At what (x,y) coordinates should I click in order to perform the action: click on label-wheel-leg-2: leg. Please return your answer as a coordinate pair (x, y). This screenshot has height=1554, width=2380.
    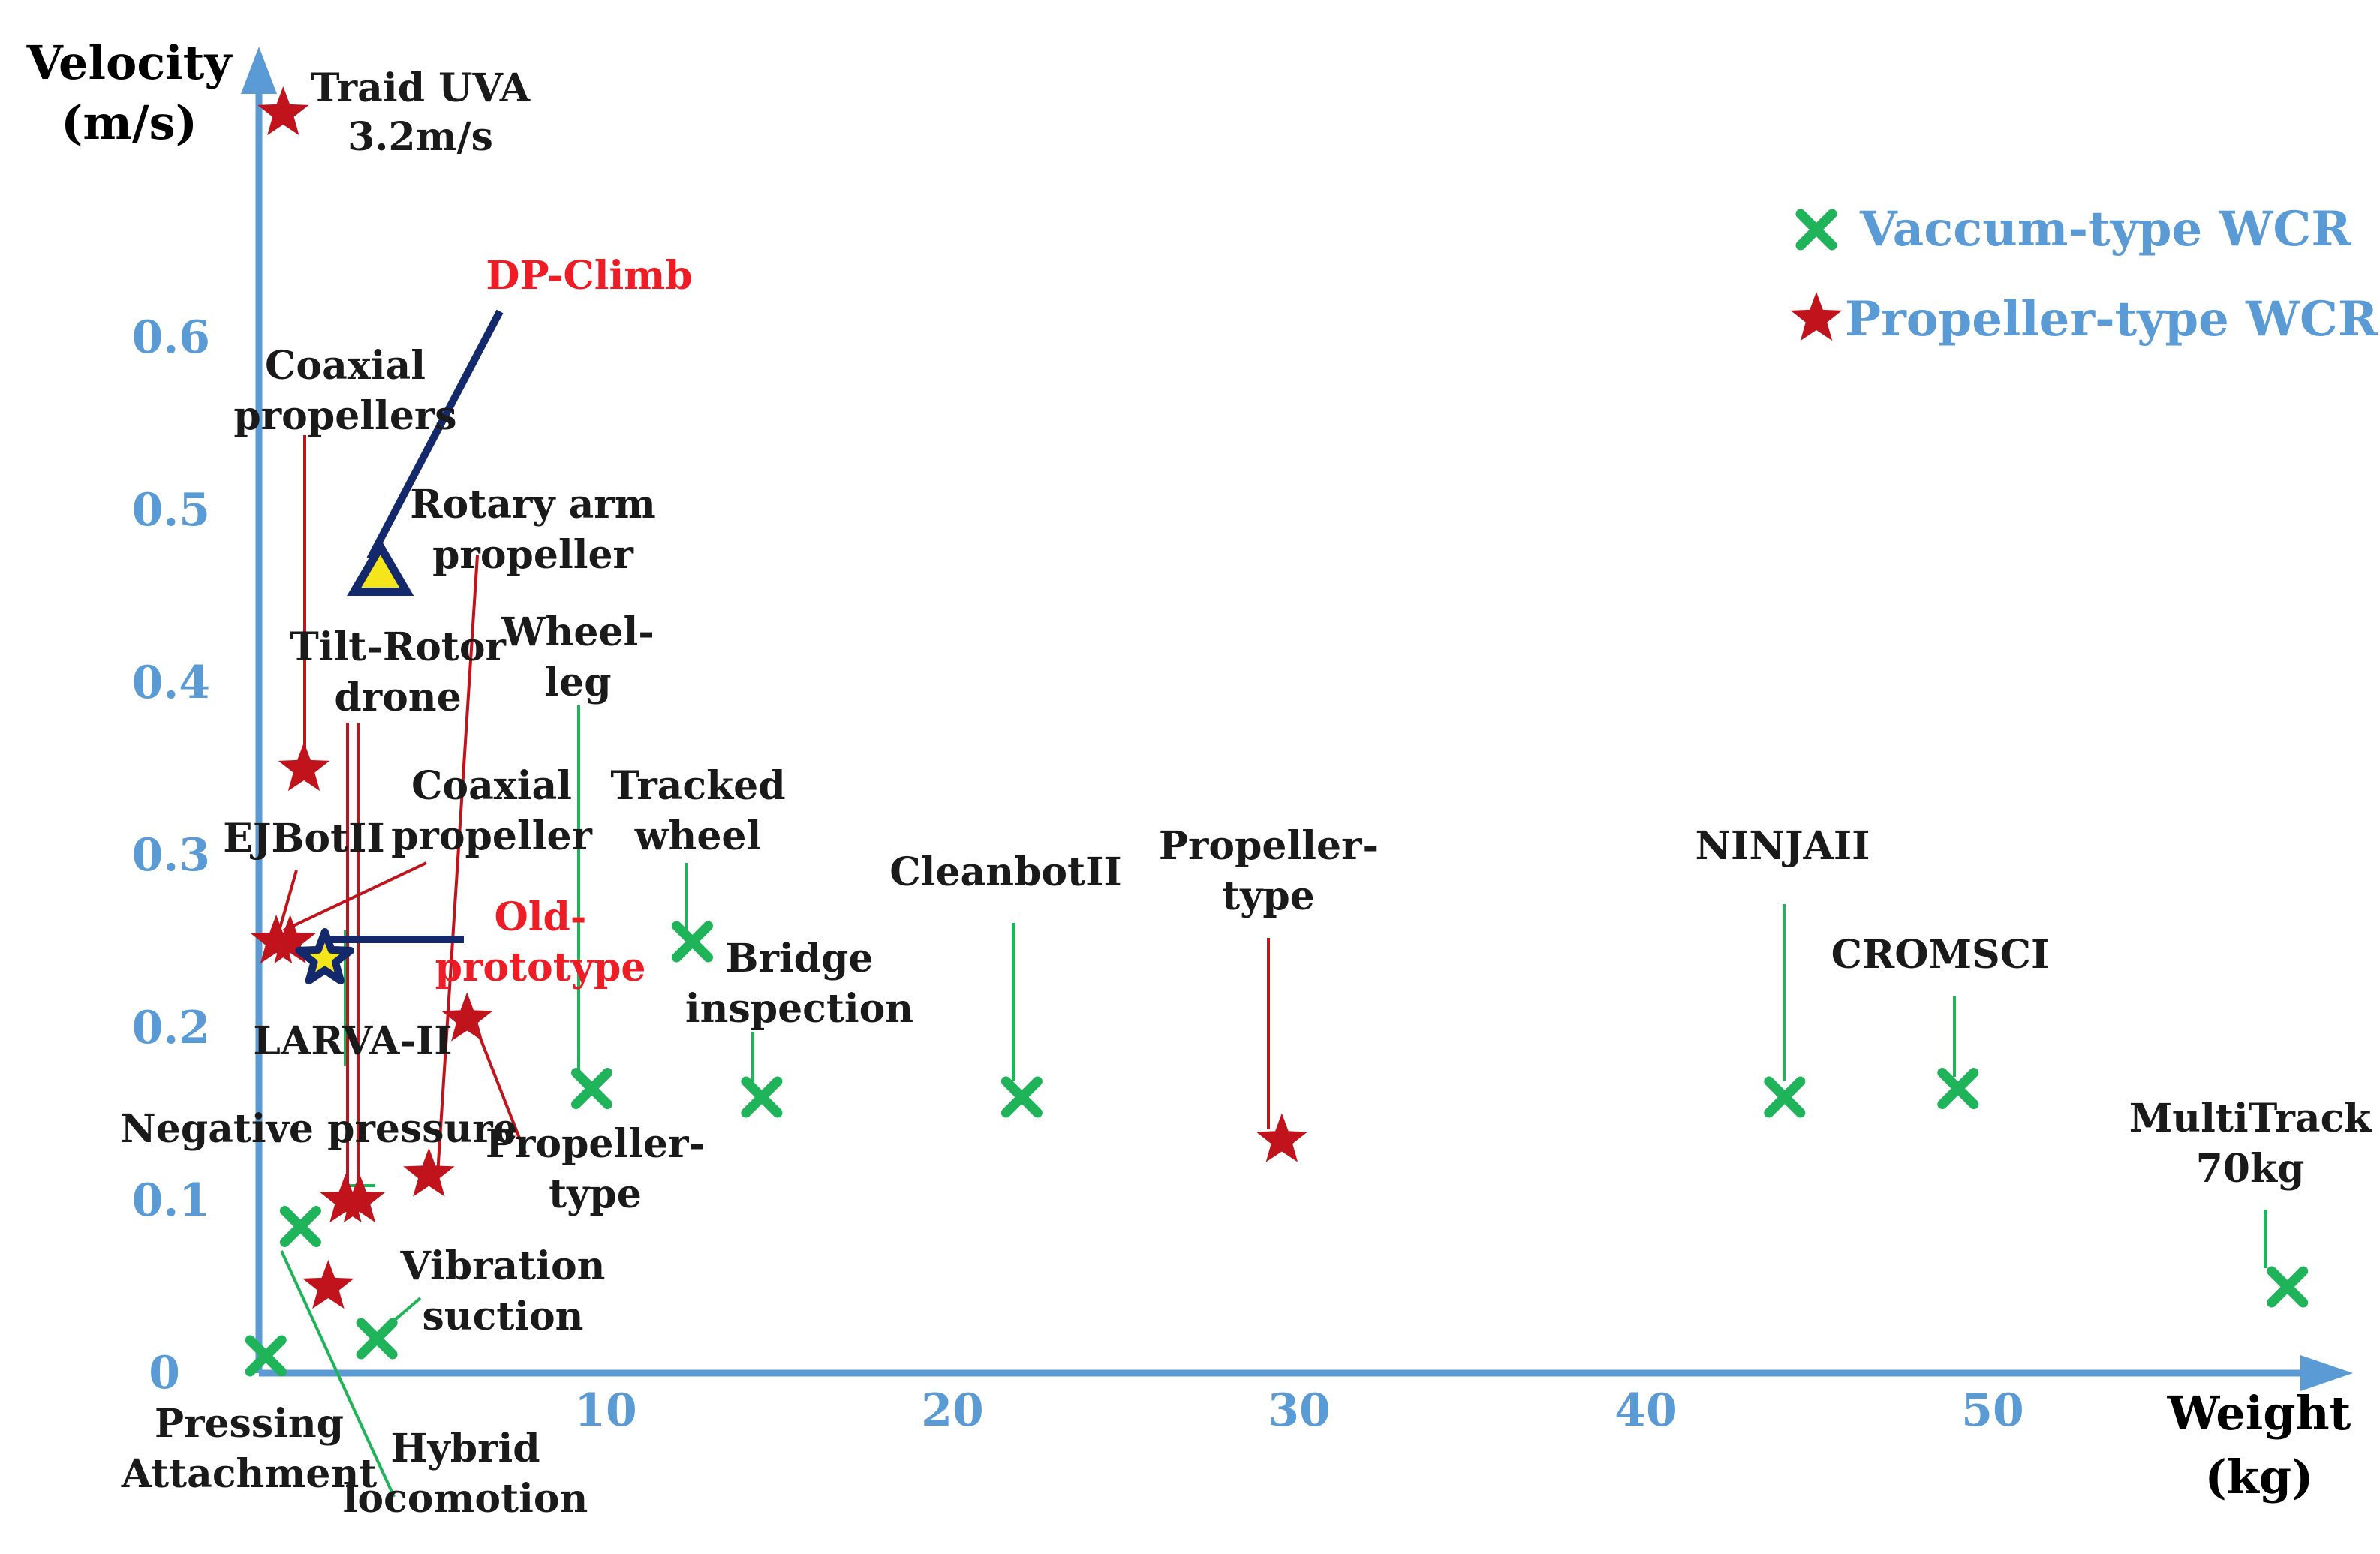
    Looking at the image, I should click on (577, 682).